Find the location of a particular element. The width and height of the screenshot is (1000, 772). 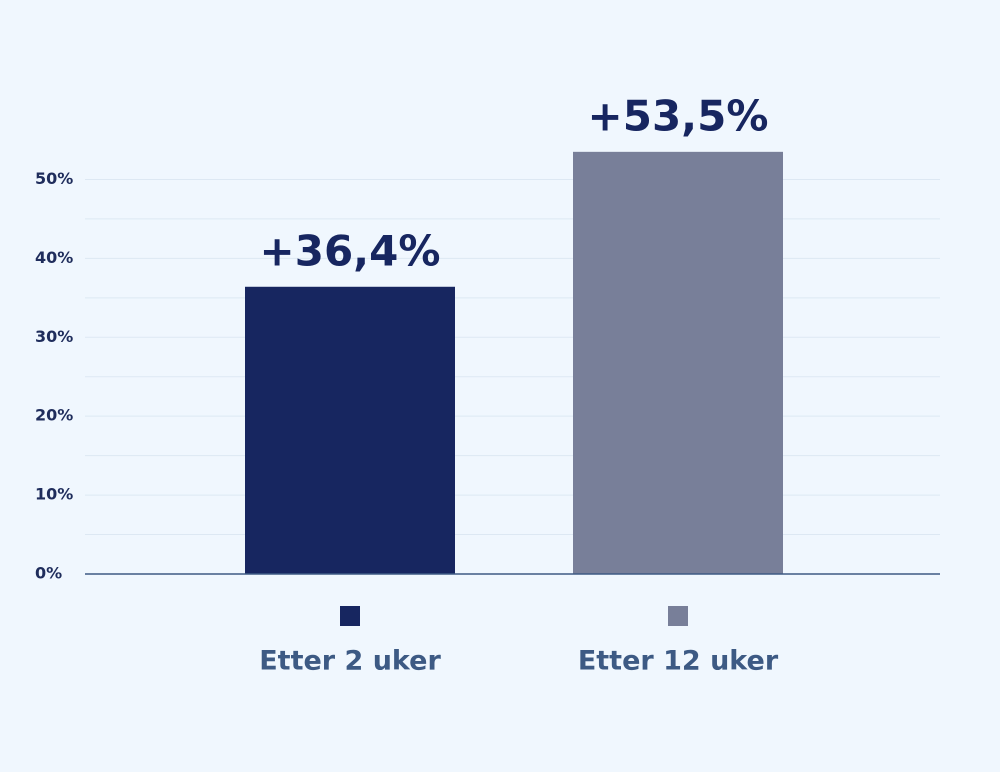

y-tick-label: 50% is located at coordinates (54, 178).